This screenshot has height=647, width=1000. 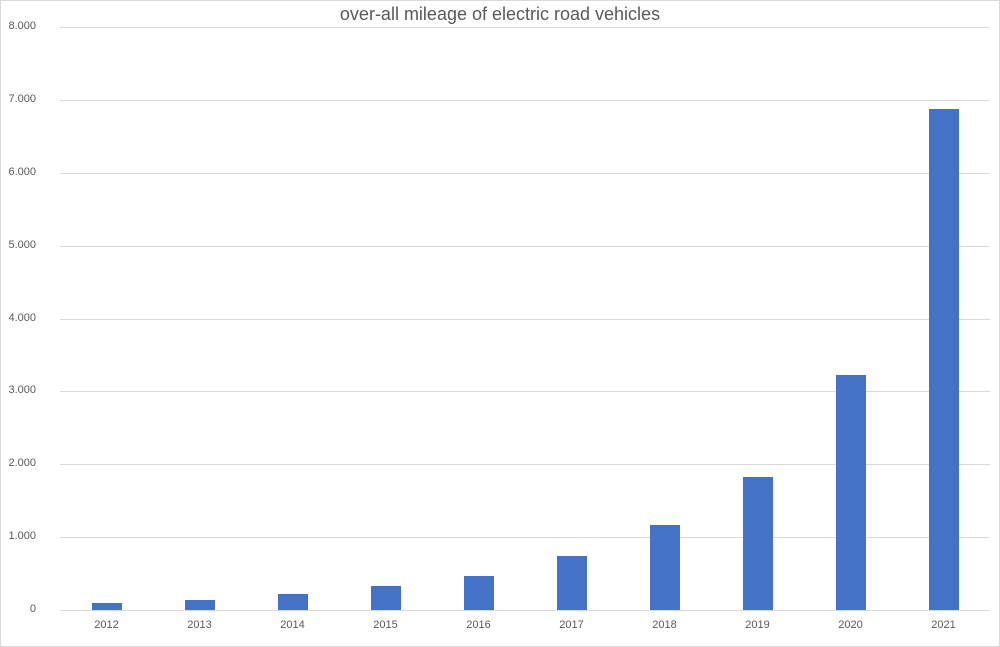 I want to click on bar-2021, so click(x=943, y=359).